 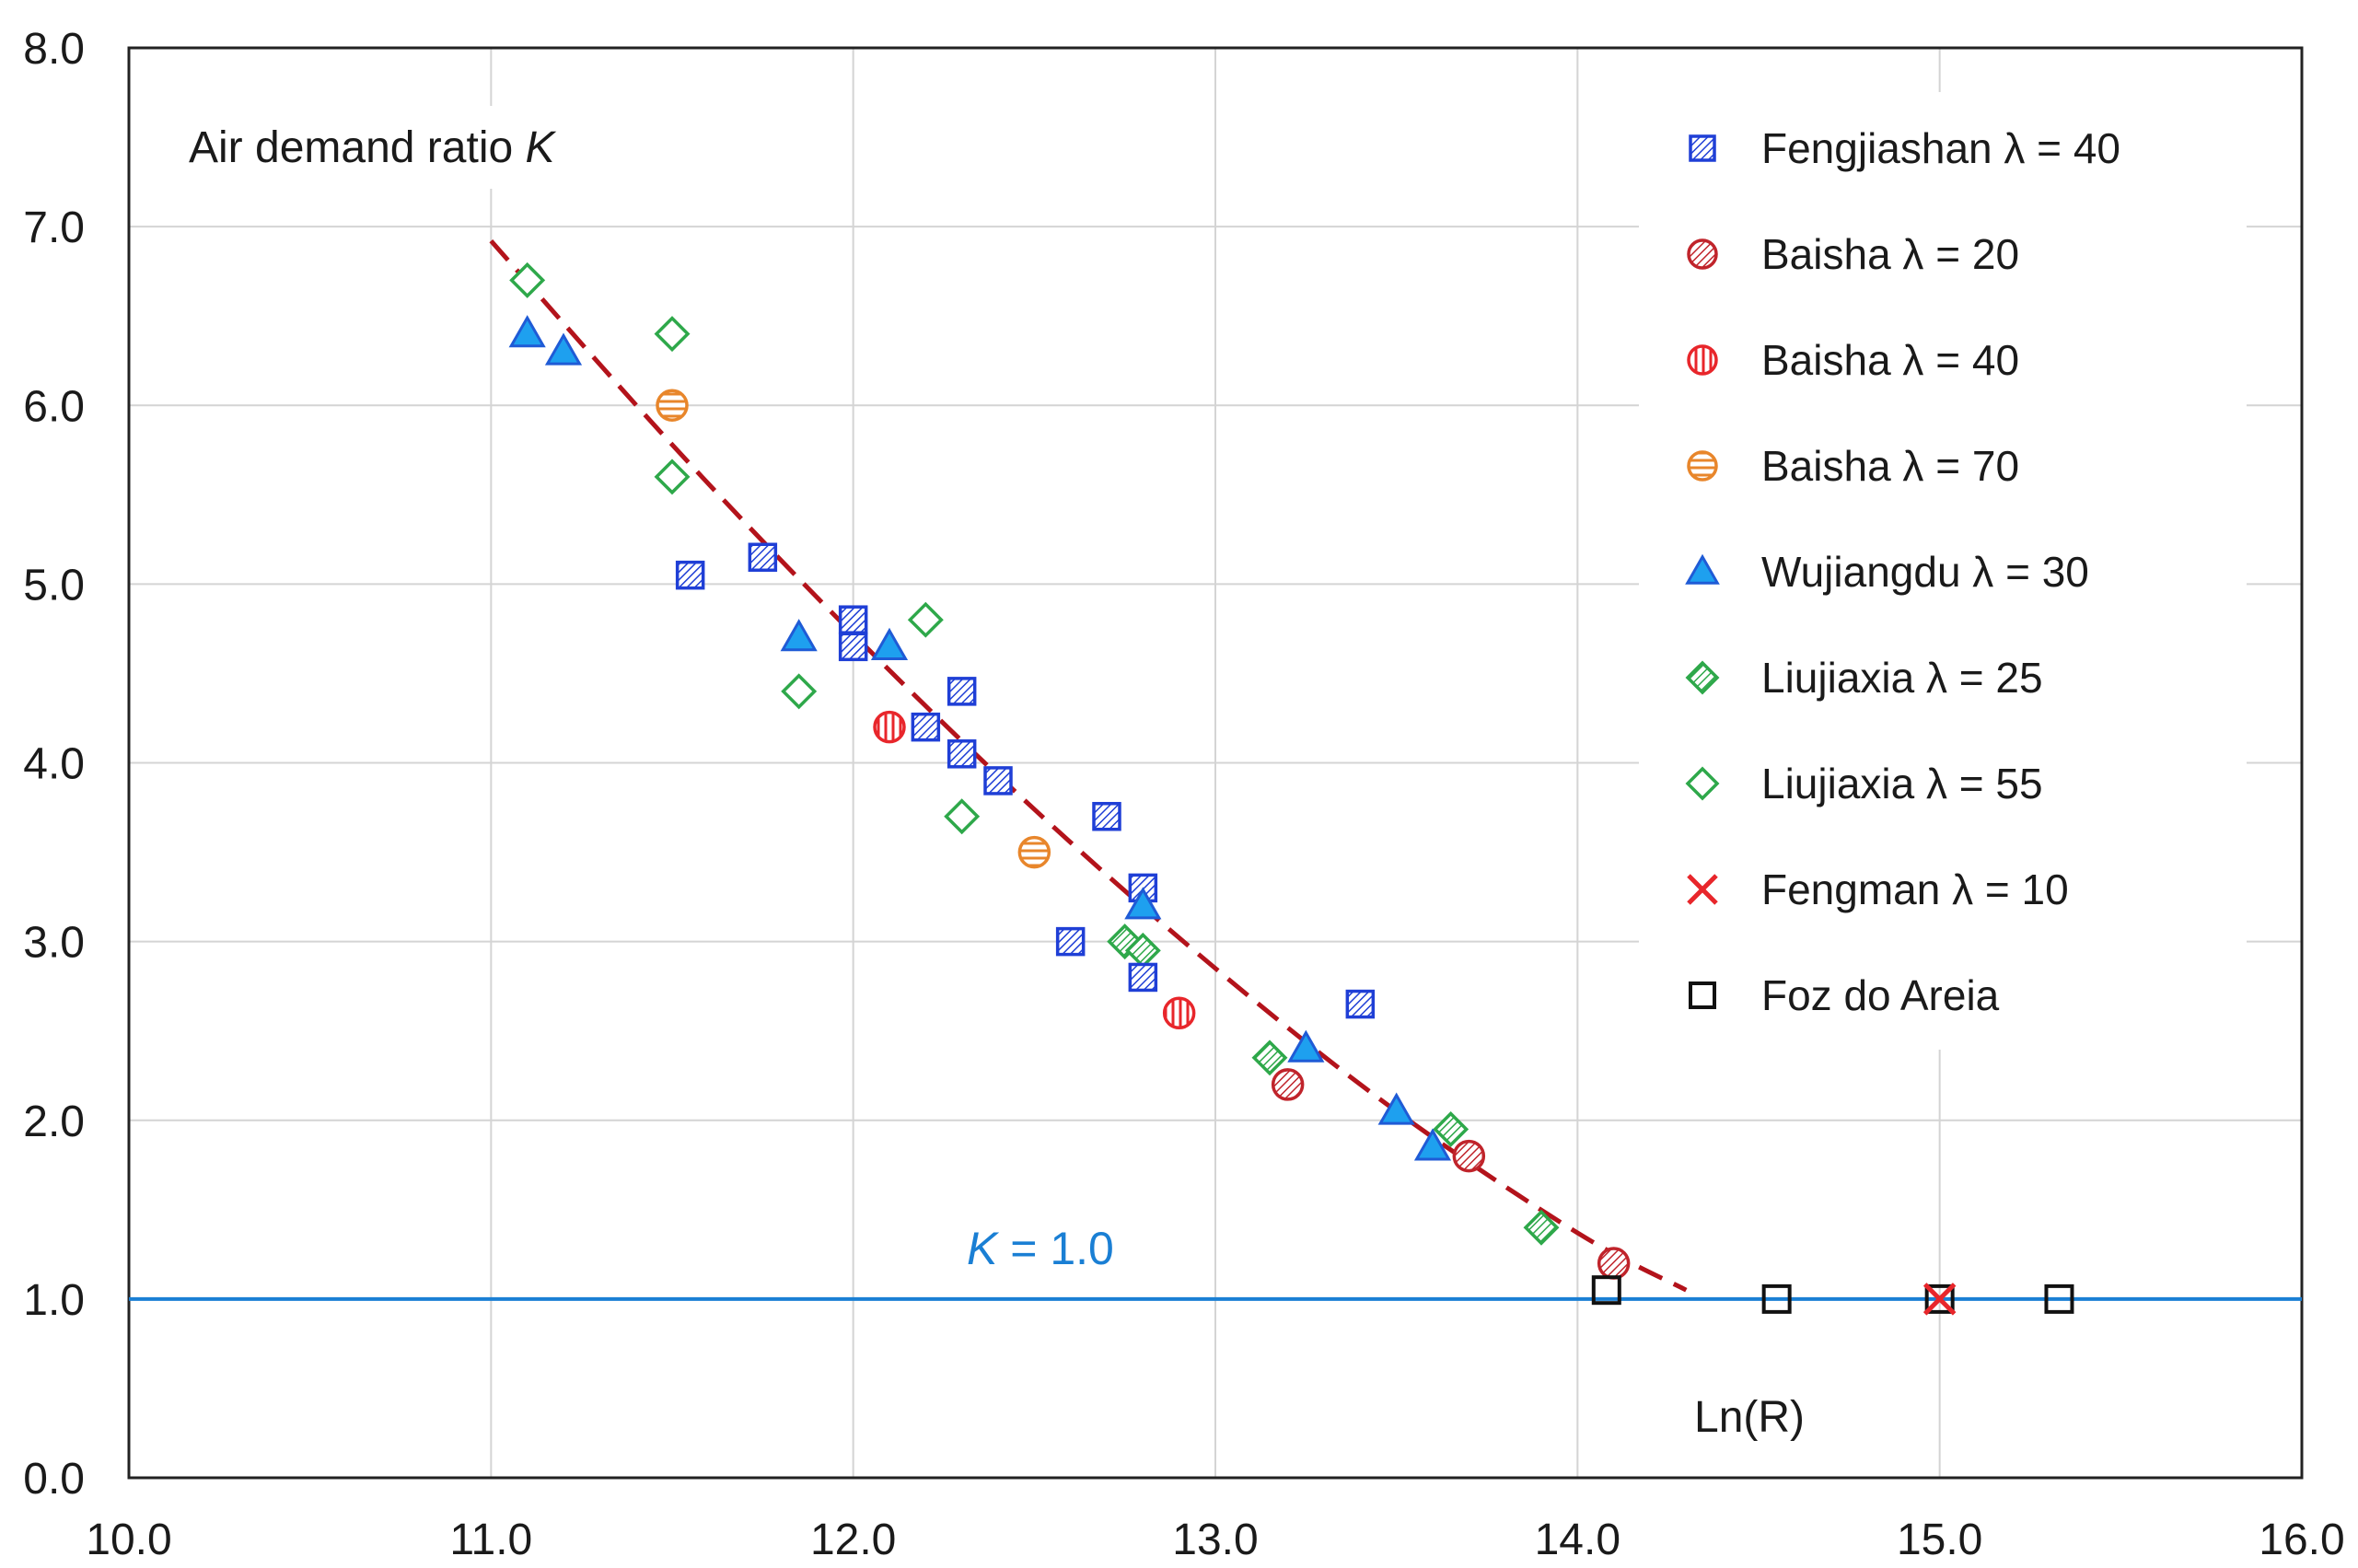 I want to click on legend-item: Baisha λ = 40, so click(x=1853, y=360).